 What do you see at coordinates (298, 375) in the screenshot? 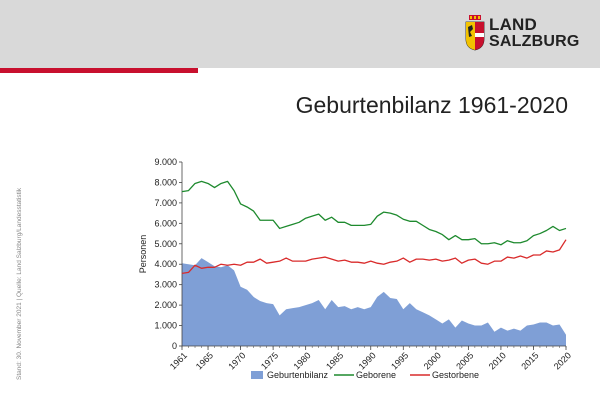
I see `legend-label-geburtenbilanz: Geburtenbilanz` at bounding box center [298, 375].